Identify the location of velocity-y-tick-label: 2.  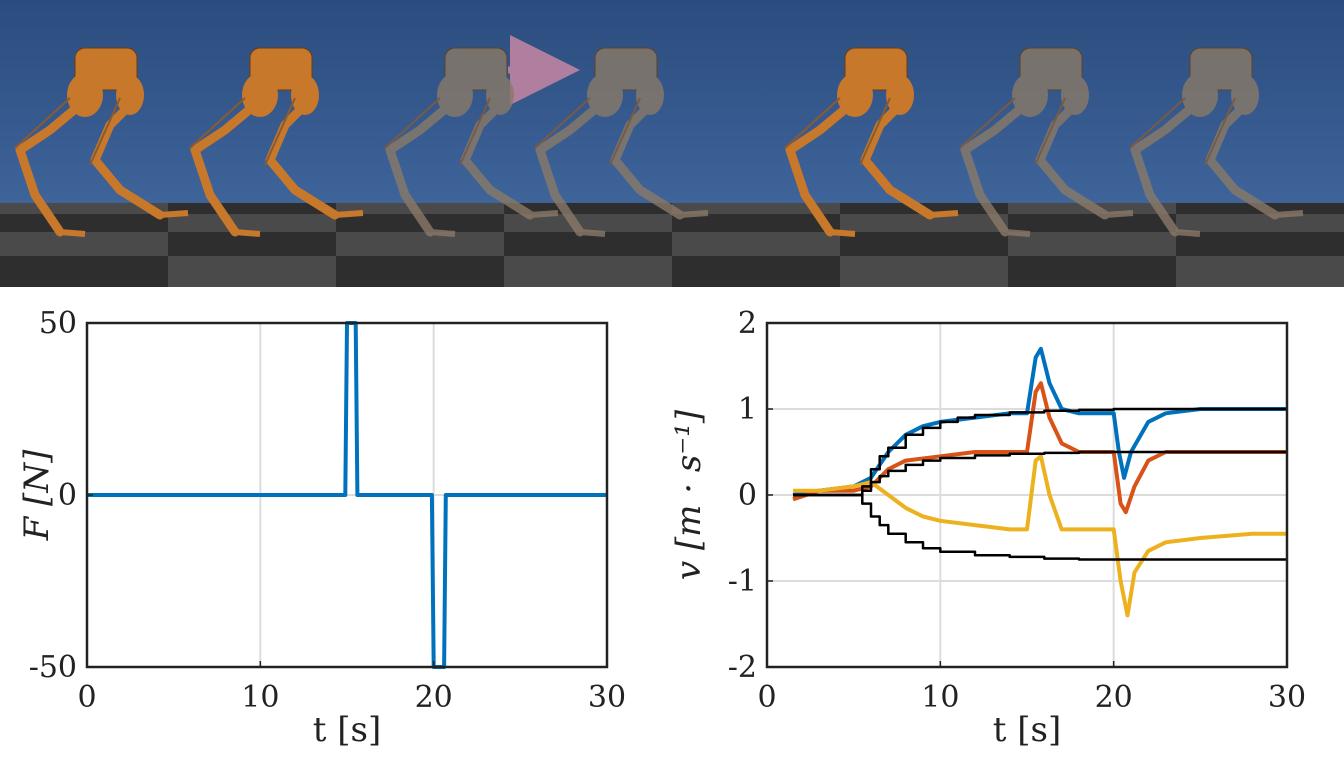
(747, 323).